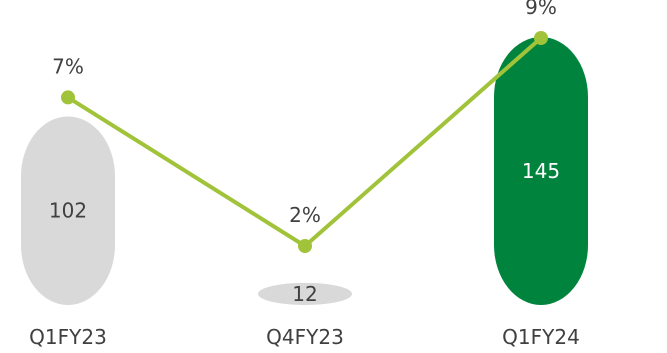 The image size is (667, 353). I want to click on line-value-label-q1fy24: 9%, so click(541, 9).